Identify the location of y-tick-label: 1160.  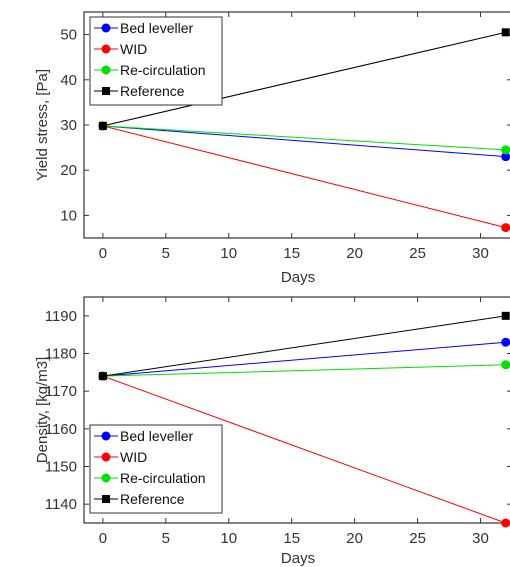
(61, 429).